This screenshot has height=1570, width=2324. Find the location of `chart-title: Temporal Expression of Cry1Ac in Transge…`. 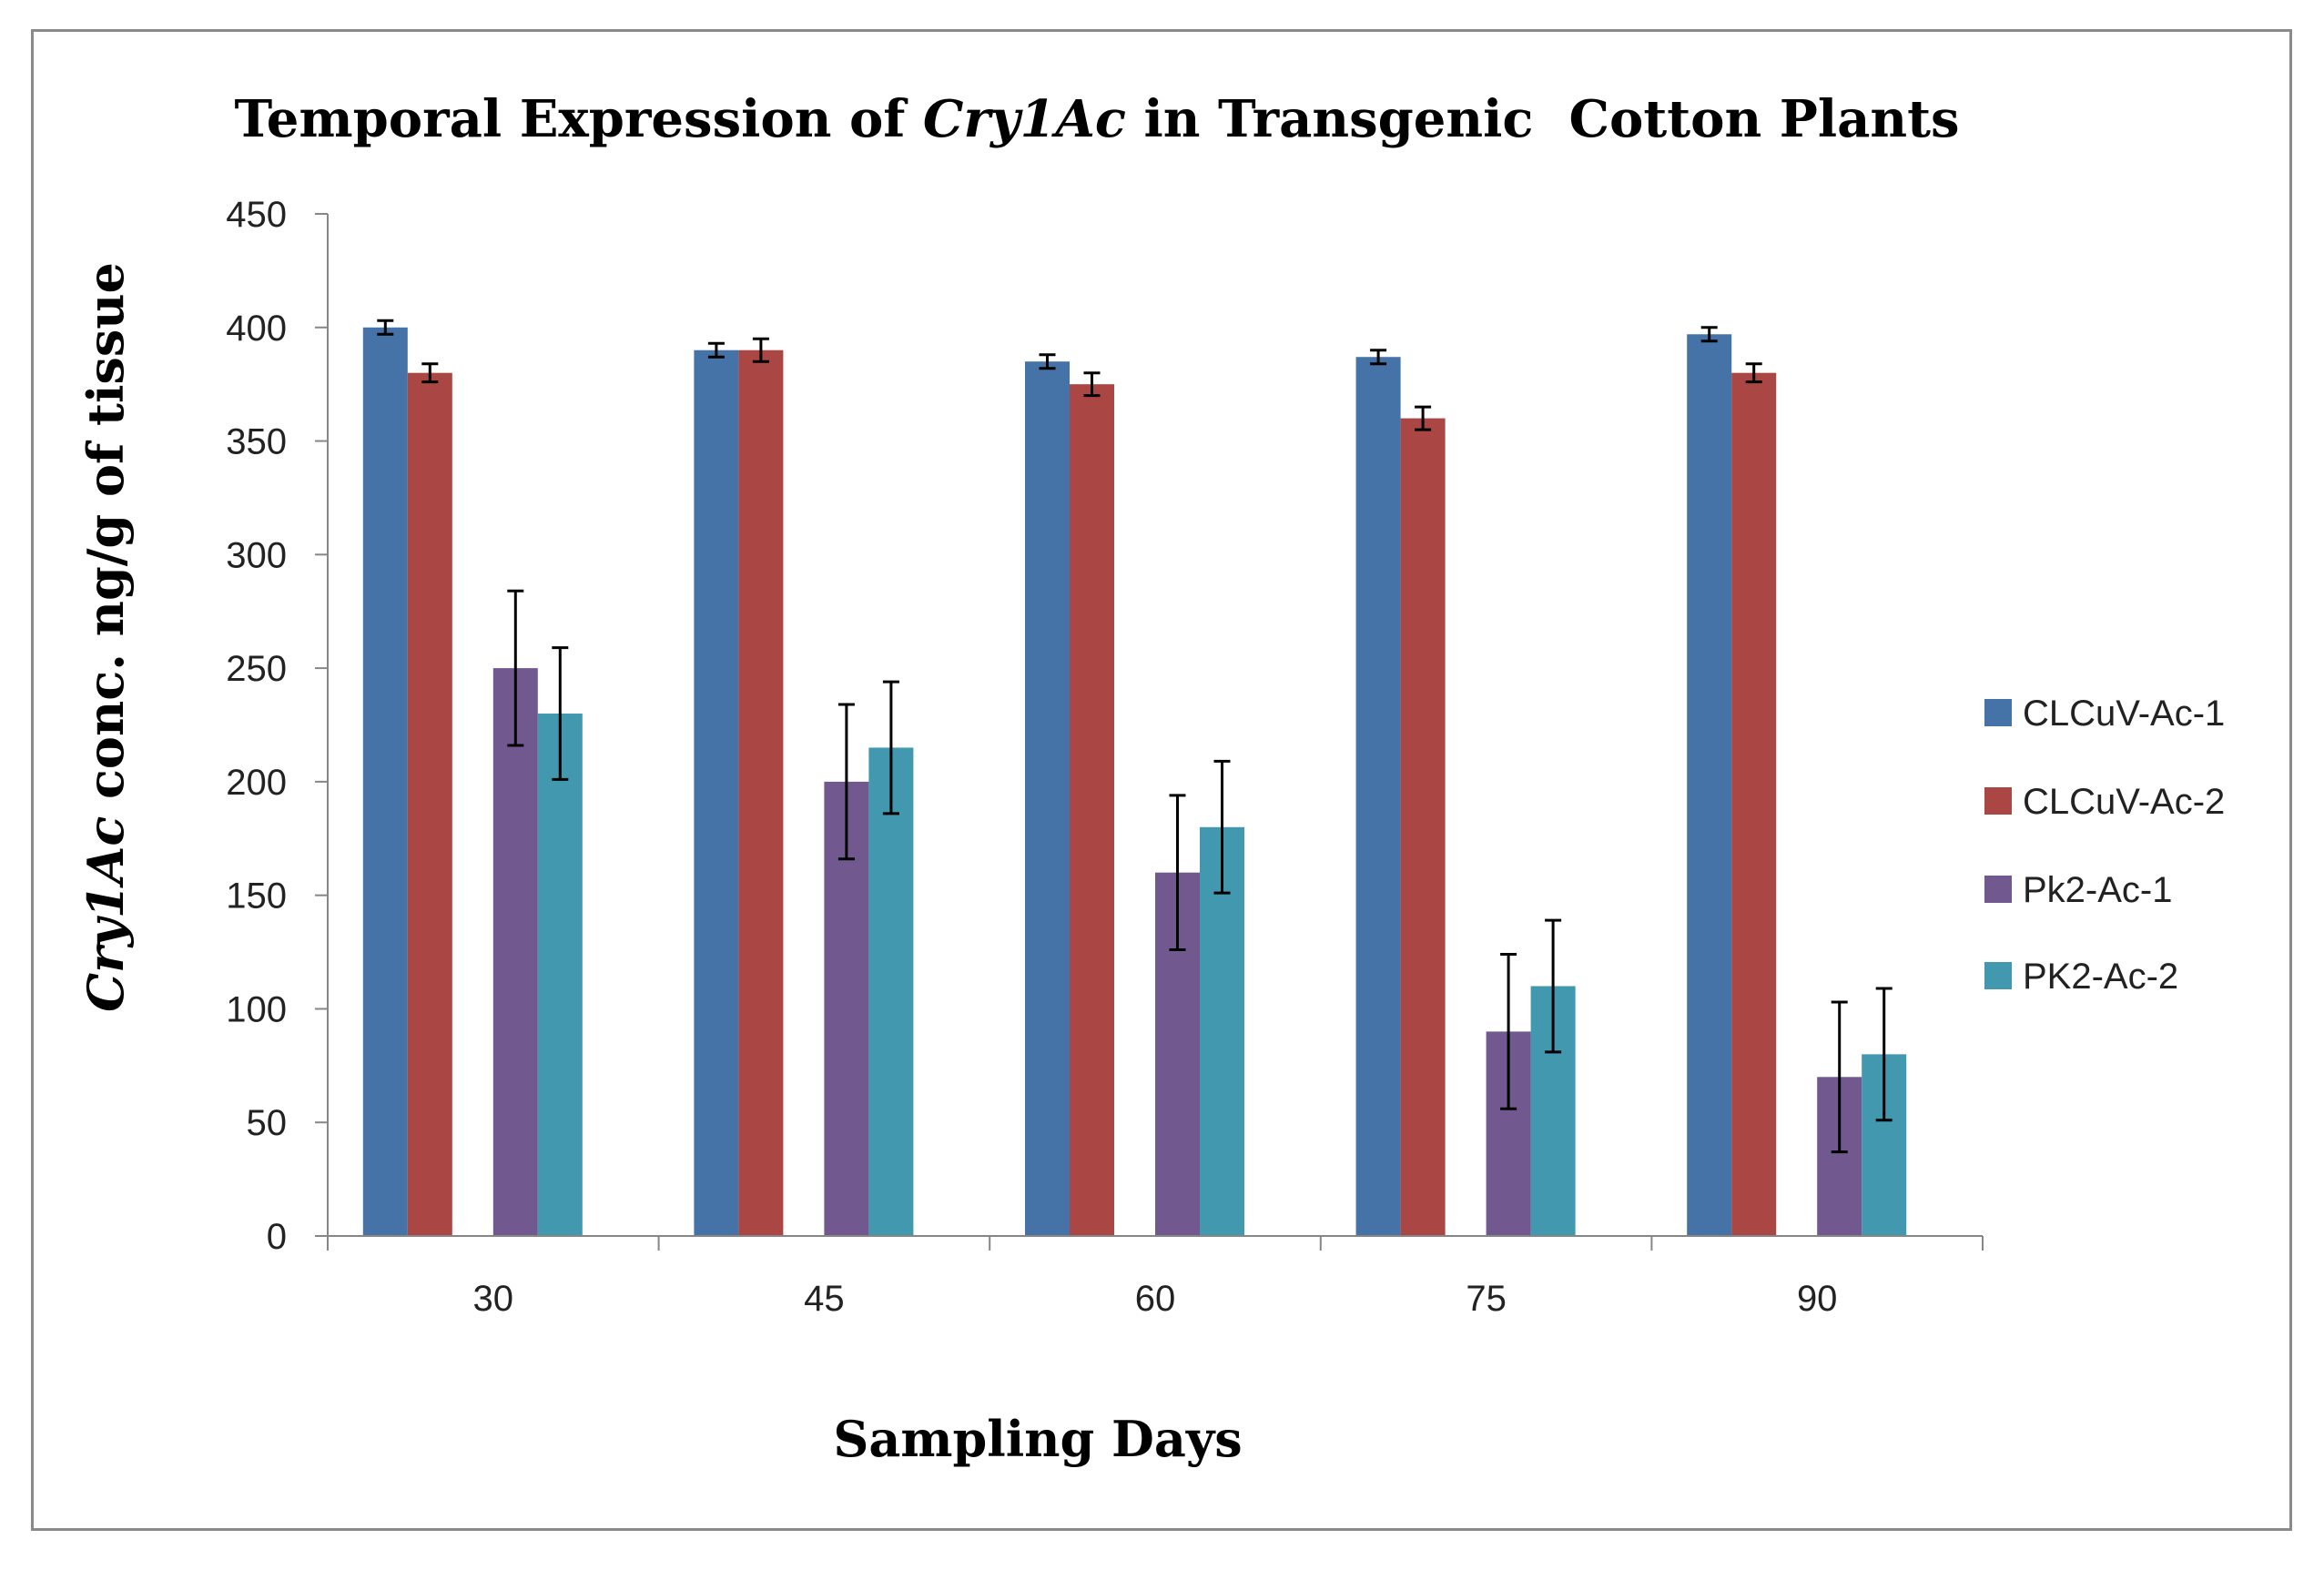

chart-title: Temporal Expression of Cry1Ac in Transge… is located at coordinates (1097, 119).